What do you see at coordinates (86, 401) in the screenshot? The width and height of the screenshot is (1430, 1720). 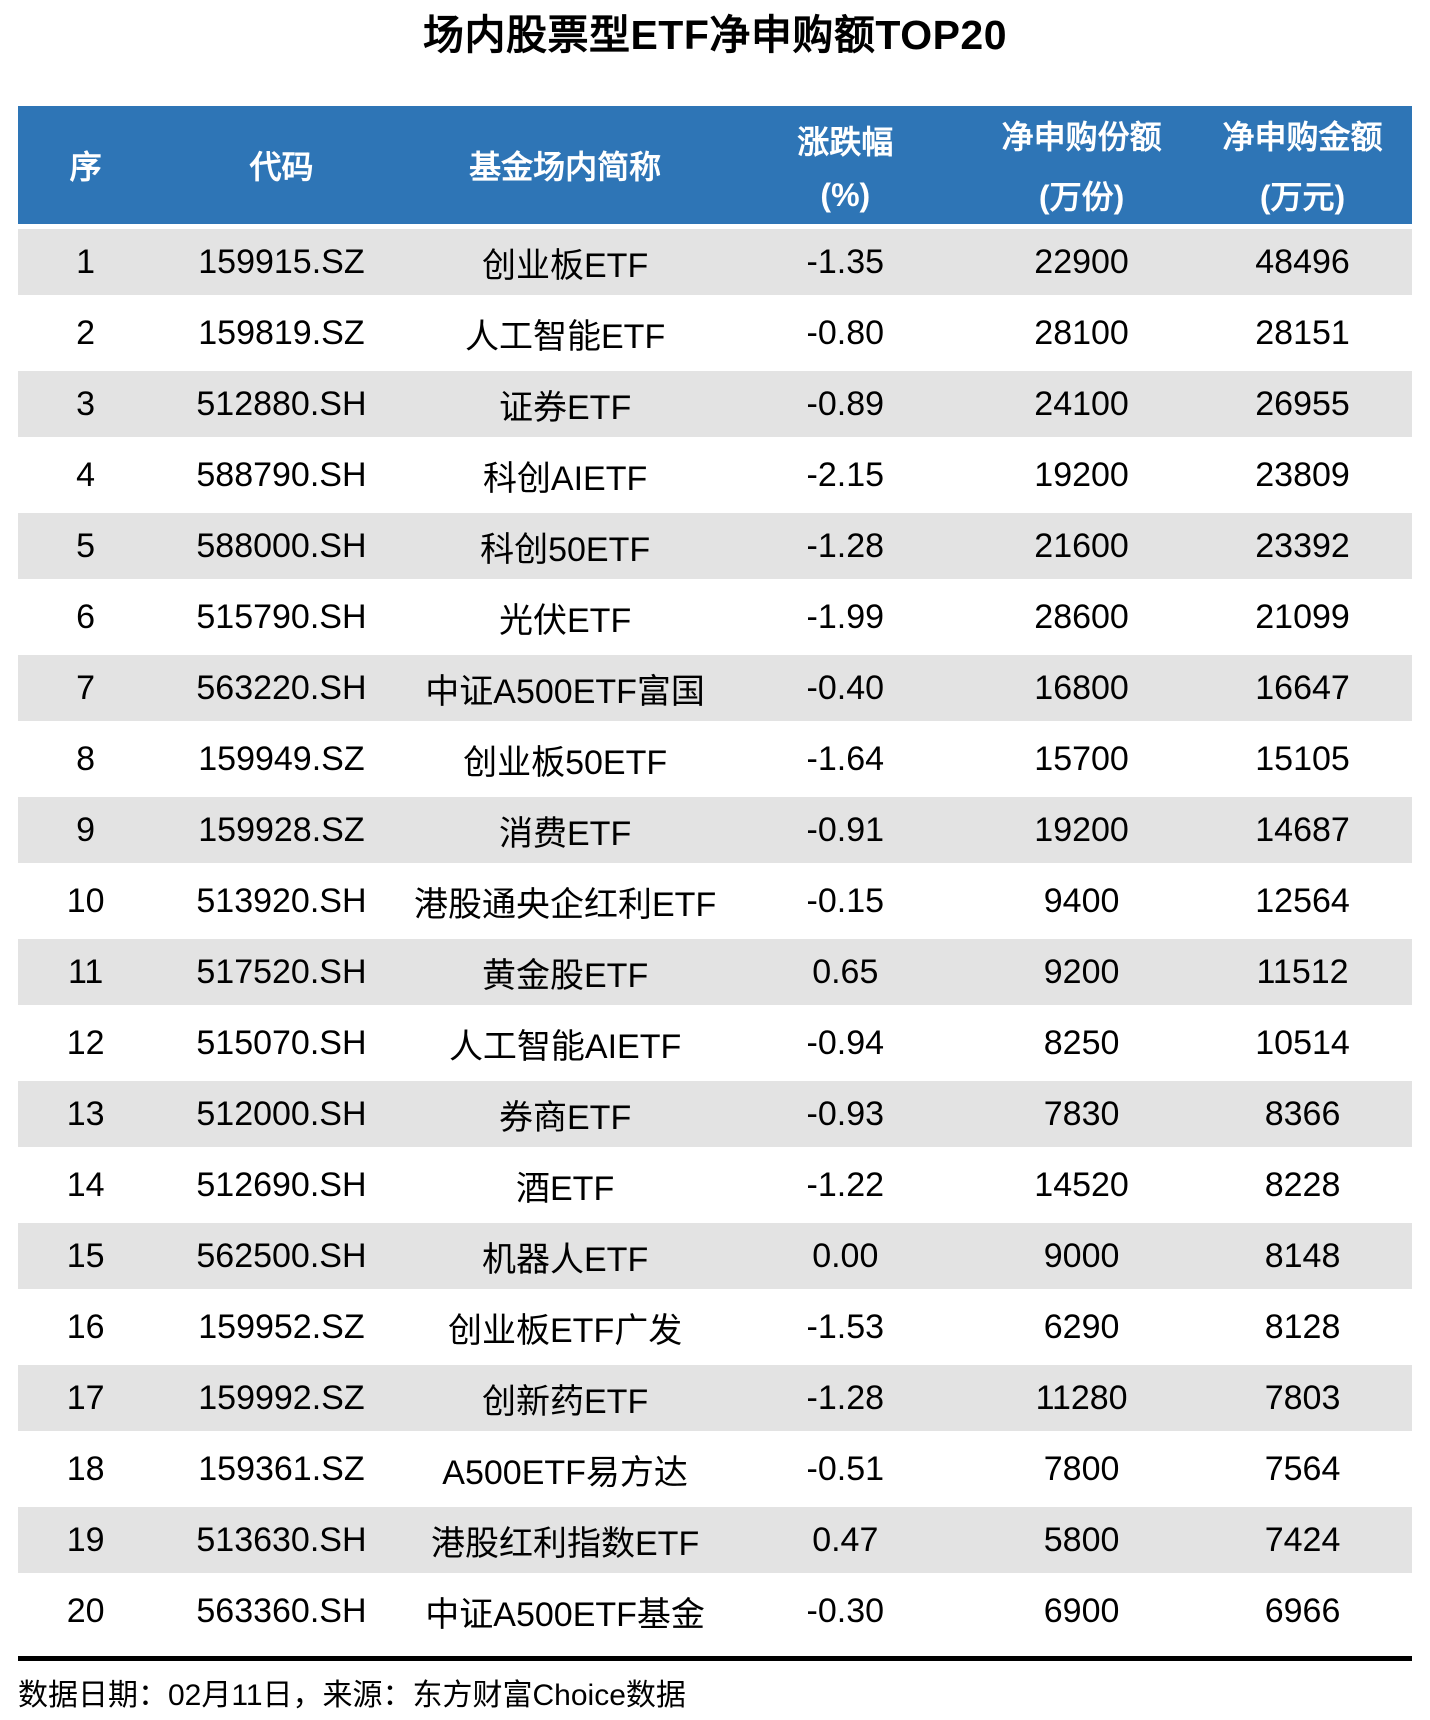 I see `cell-rank: 3` at bounding box center [86, 401].